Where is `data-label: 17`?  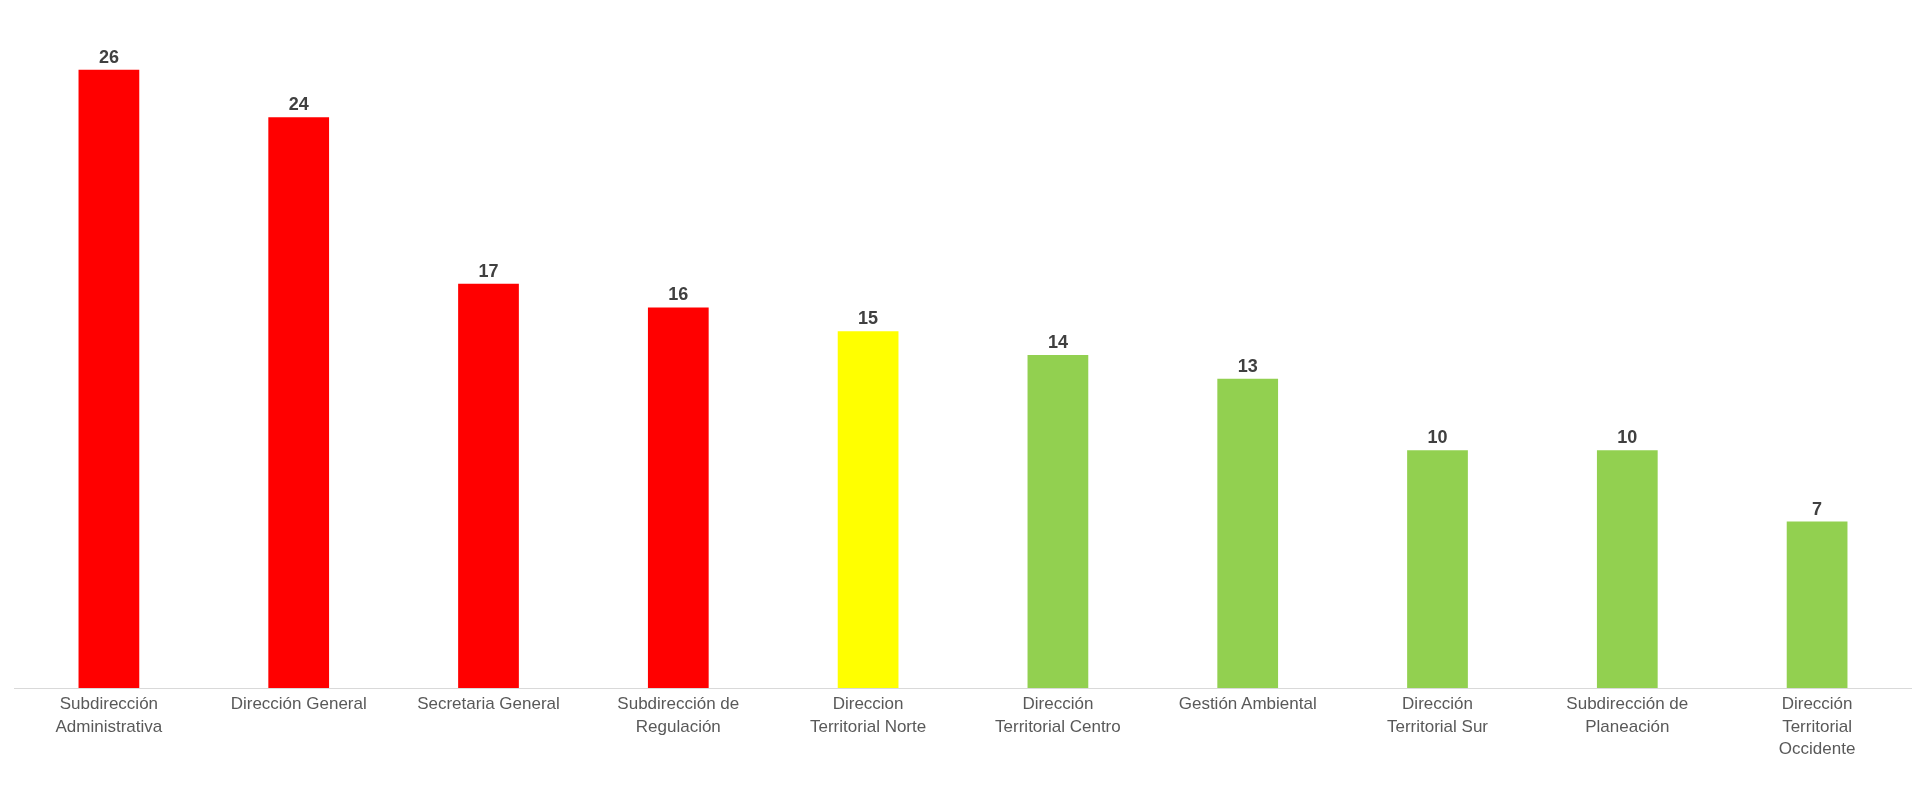
data-label: 17 is located at coordinates (488, 270).